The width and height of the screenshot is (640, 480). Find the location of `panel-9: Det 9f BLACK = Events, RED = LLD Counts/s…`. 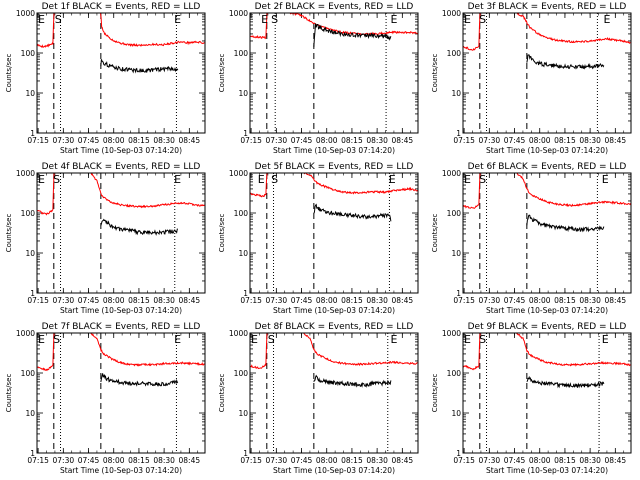

panel-9: Det 9f BLACK = Events, RED = LLD Counts/s… is located at coordinates (531, 398).